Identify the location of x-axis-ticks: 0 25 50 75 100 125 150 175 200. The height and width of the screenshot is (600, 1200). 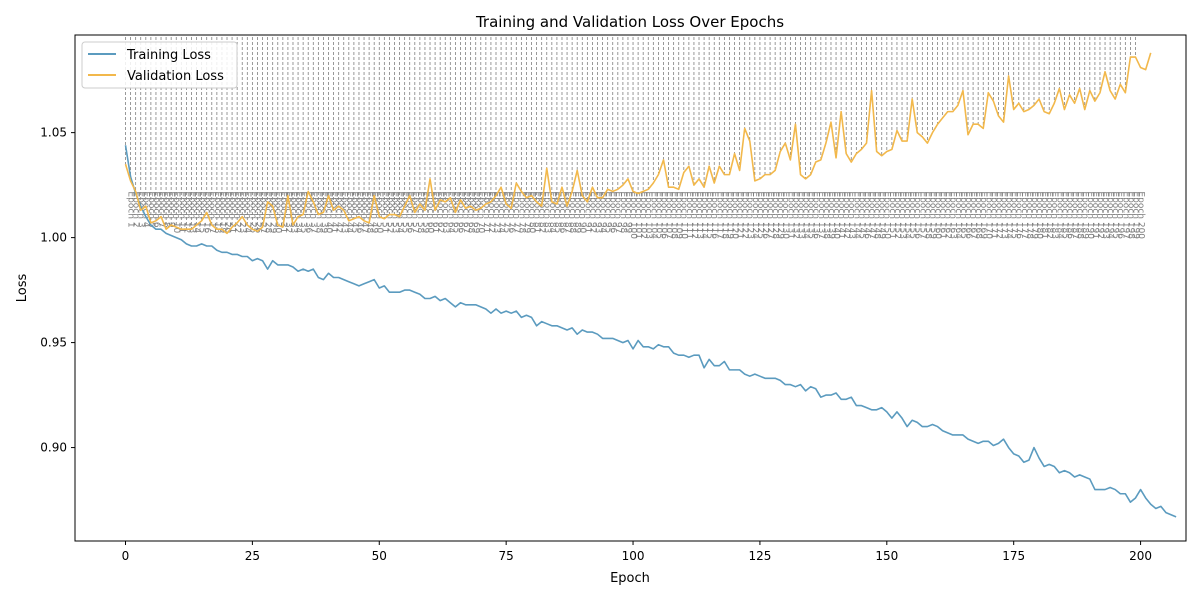
(637, 552).